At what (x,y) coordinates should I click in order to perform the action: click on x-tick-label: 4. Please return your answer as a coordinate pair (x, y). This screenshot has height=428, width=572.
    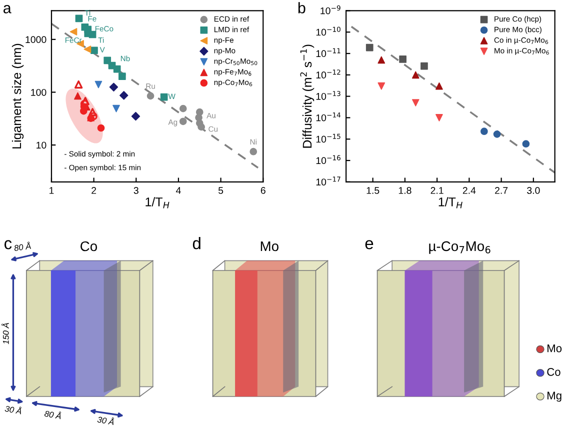
    Looking at the image, I should click on (178, 190).